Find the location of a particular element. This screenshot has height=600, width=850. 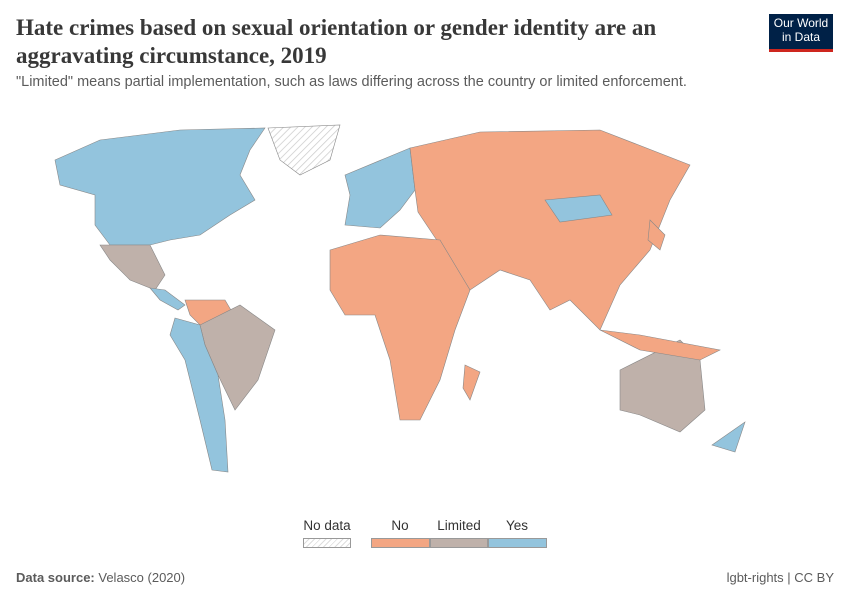

legend-swatch-limited is located at coordinates (459, 543).